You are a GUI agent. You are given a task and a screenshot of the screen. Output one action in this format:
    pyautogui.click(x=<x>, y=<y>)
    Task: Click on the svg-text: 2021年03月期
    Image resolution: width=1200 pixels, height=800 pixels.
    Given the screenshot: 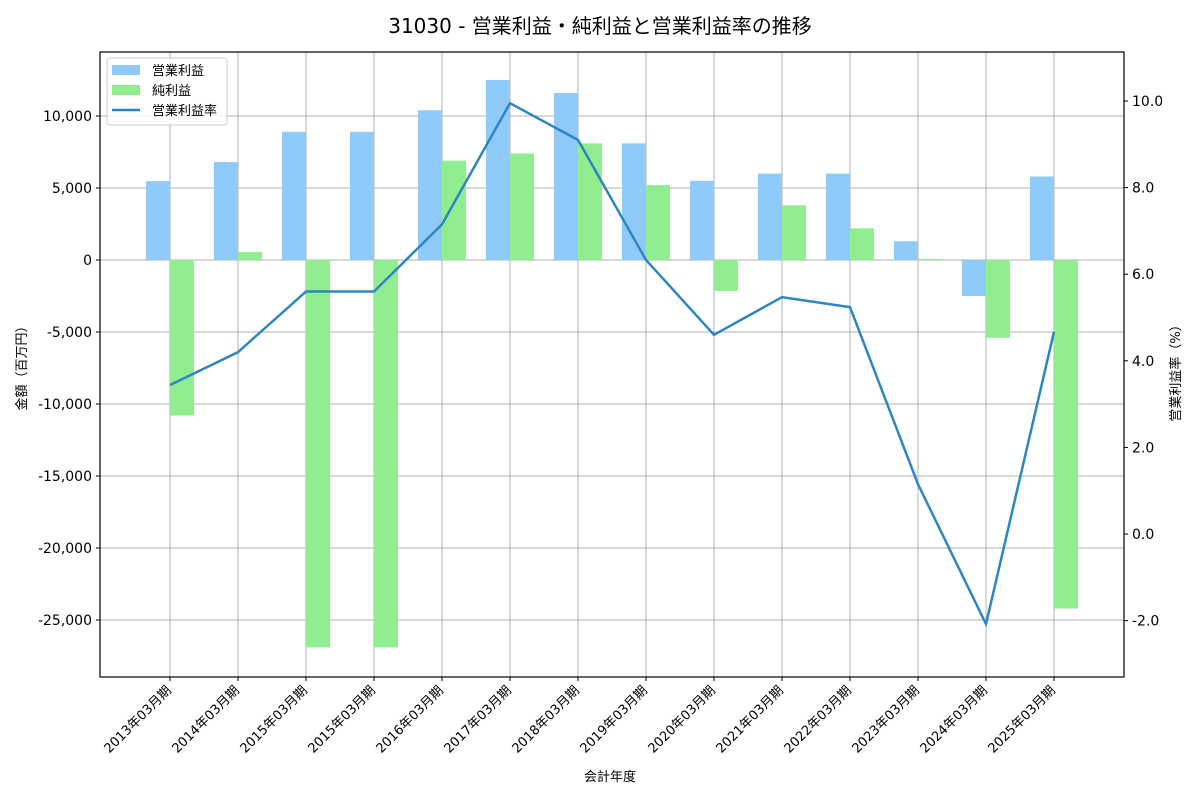 What is the action you would take?
    pyautogui.click(x=750, y=719)
    